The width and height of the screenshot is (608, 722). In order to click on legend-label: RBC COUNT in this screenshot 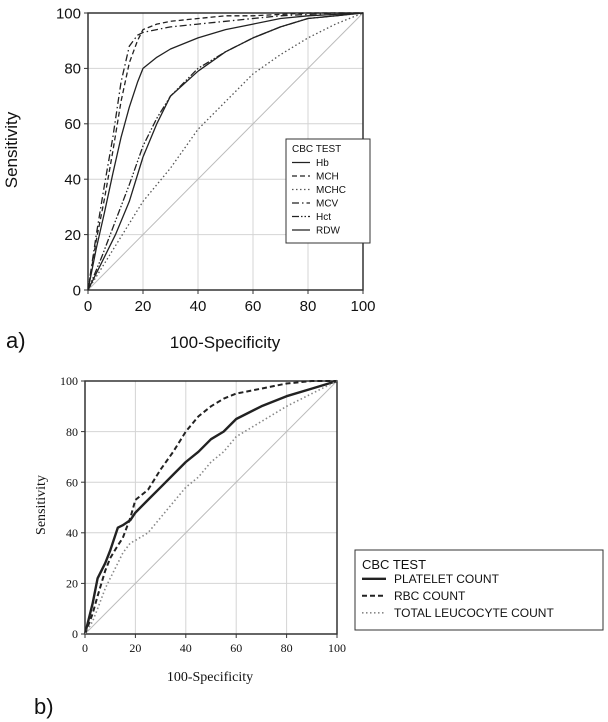, I will do `click(430, 596)`.